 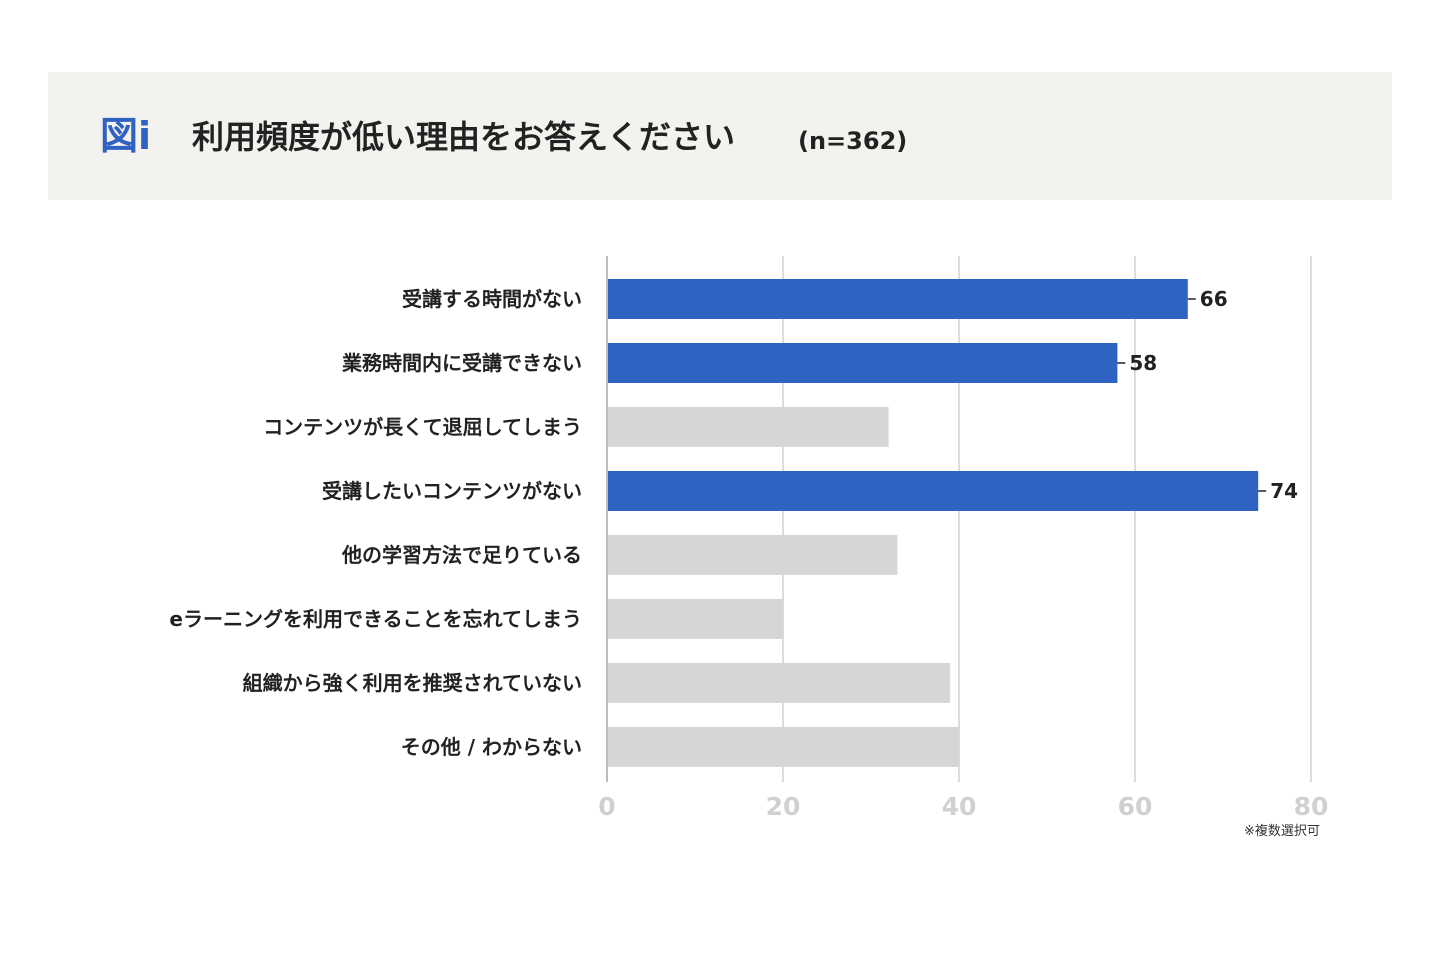 What do you see at coordinates (959, 806) in the screenshot?
I see `x-tick-label: 40` at bounding box center [959, 806].